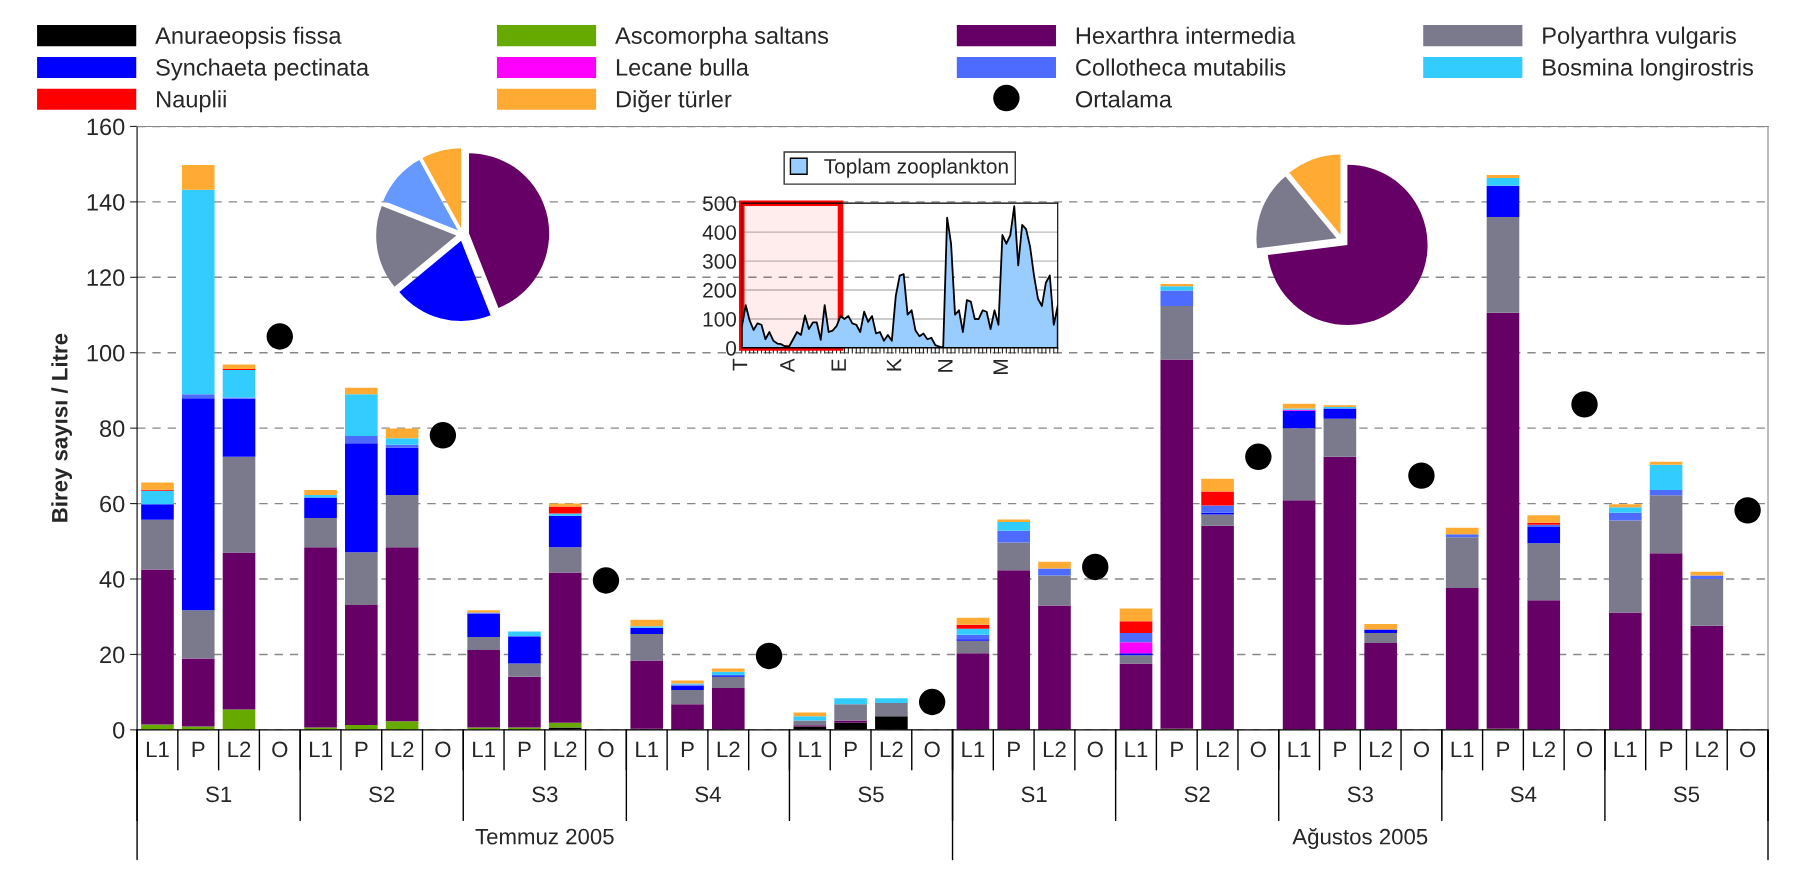 Image resolution: width=1818 pixels, height=872 pixels. I want to click on y-tick-label: 80, so click(112, 428).